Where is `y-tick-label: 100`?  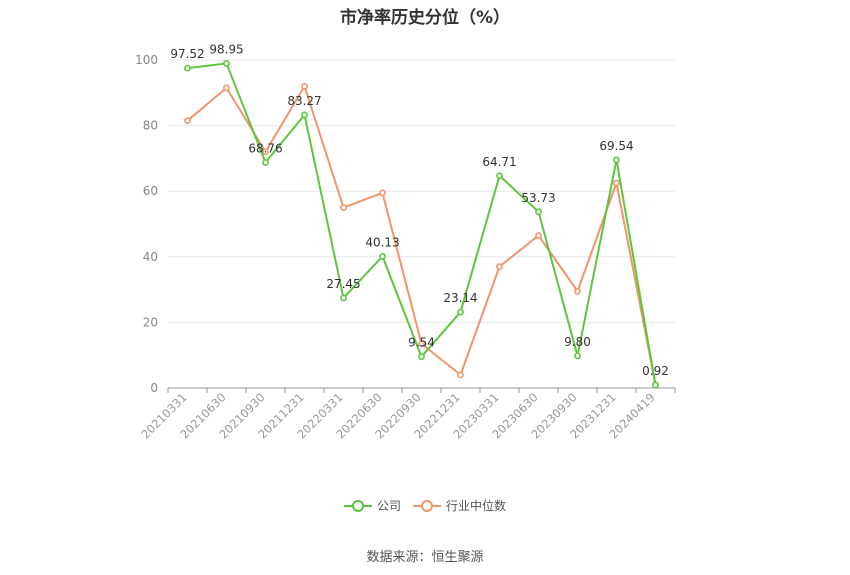
y-tick-label: 100 is located at coordinates (146, 60).